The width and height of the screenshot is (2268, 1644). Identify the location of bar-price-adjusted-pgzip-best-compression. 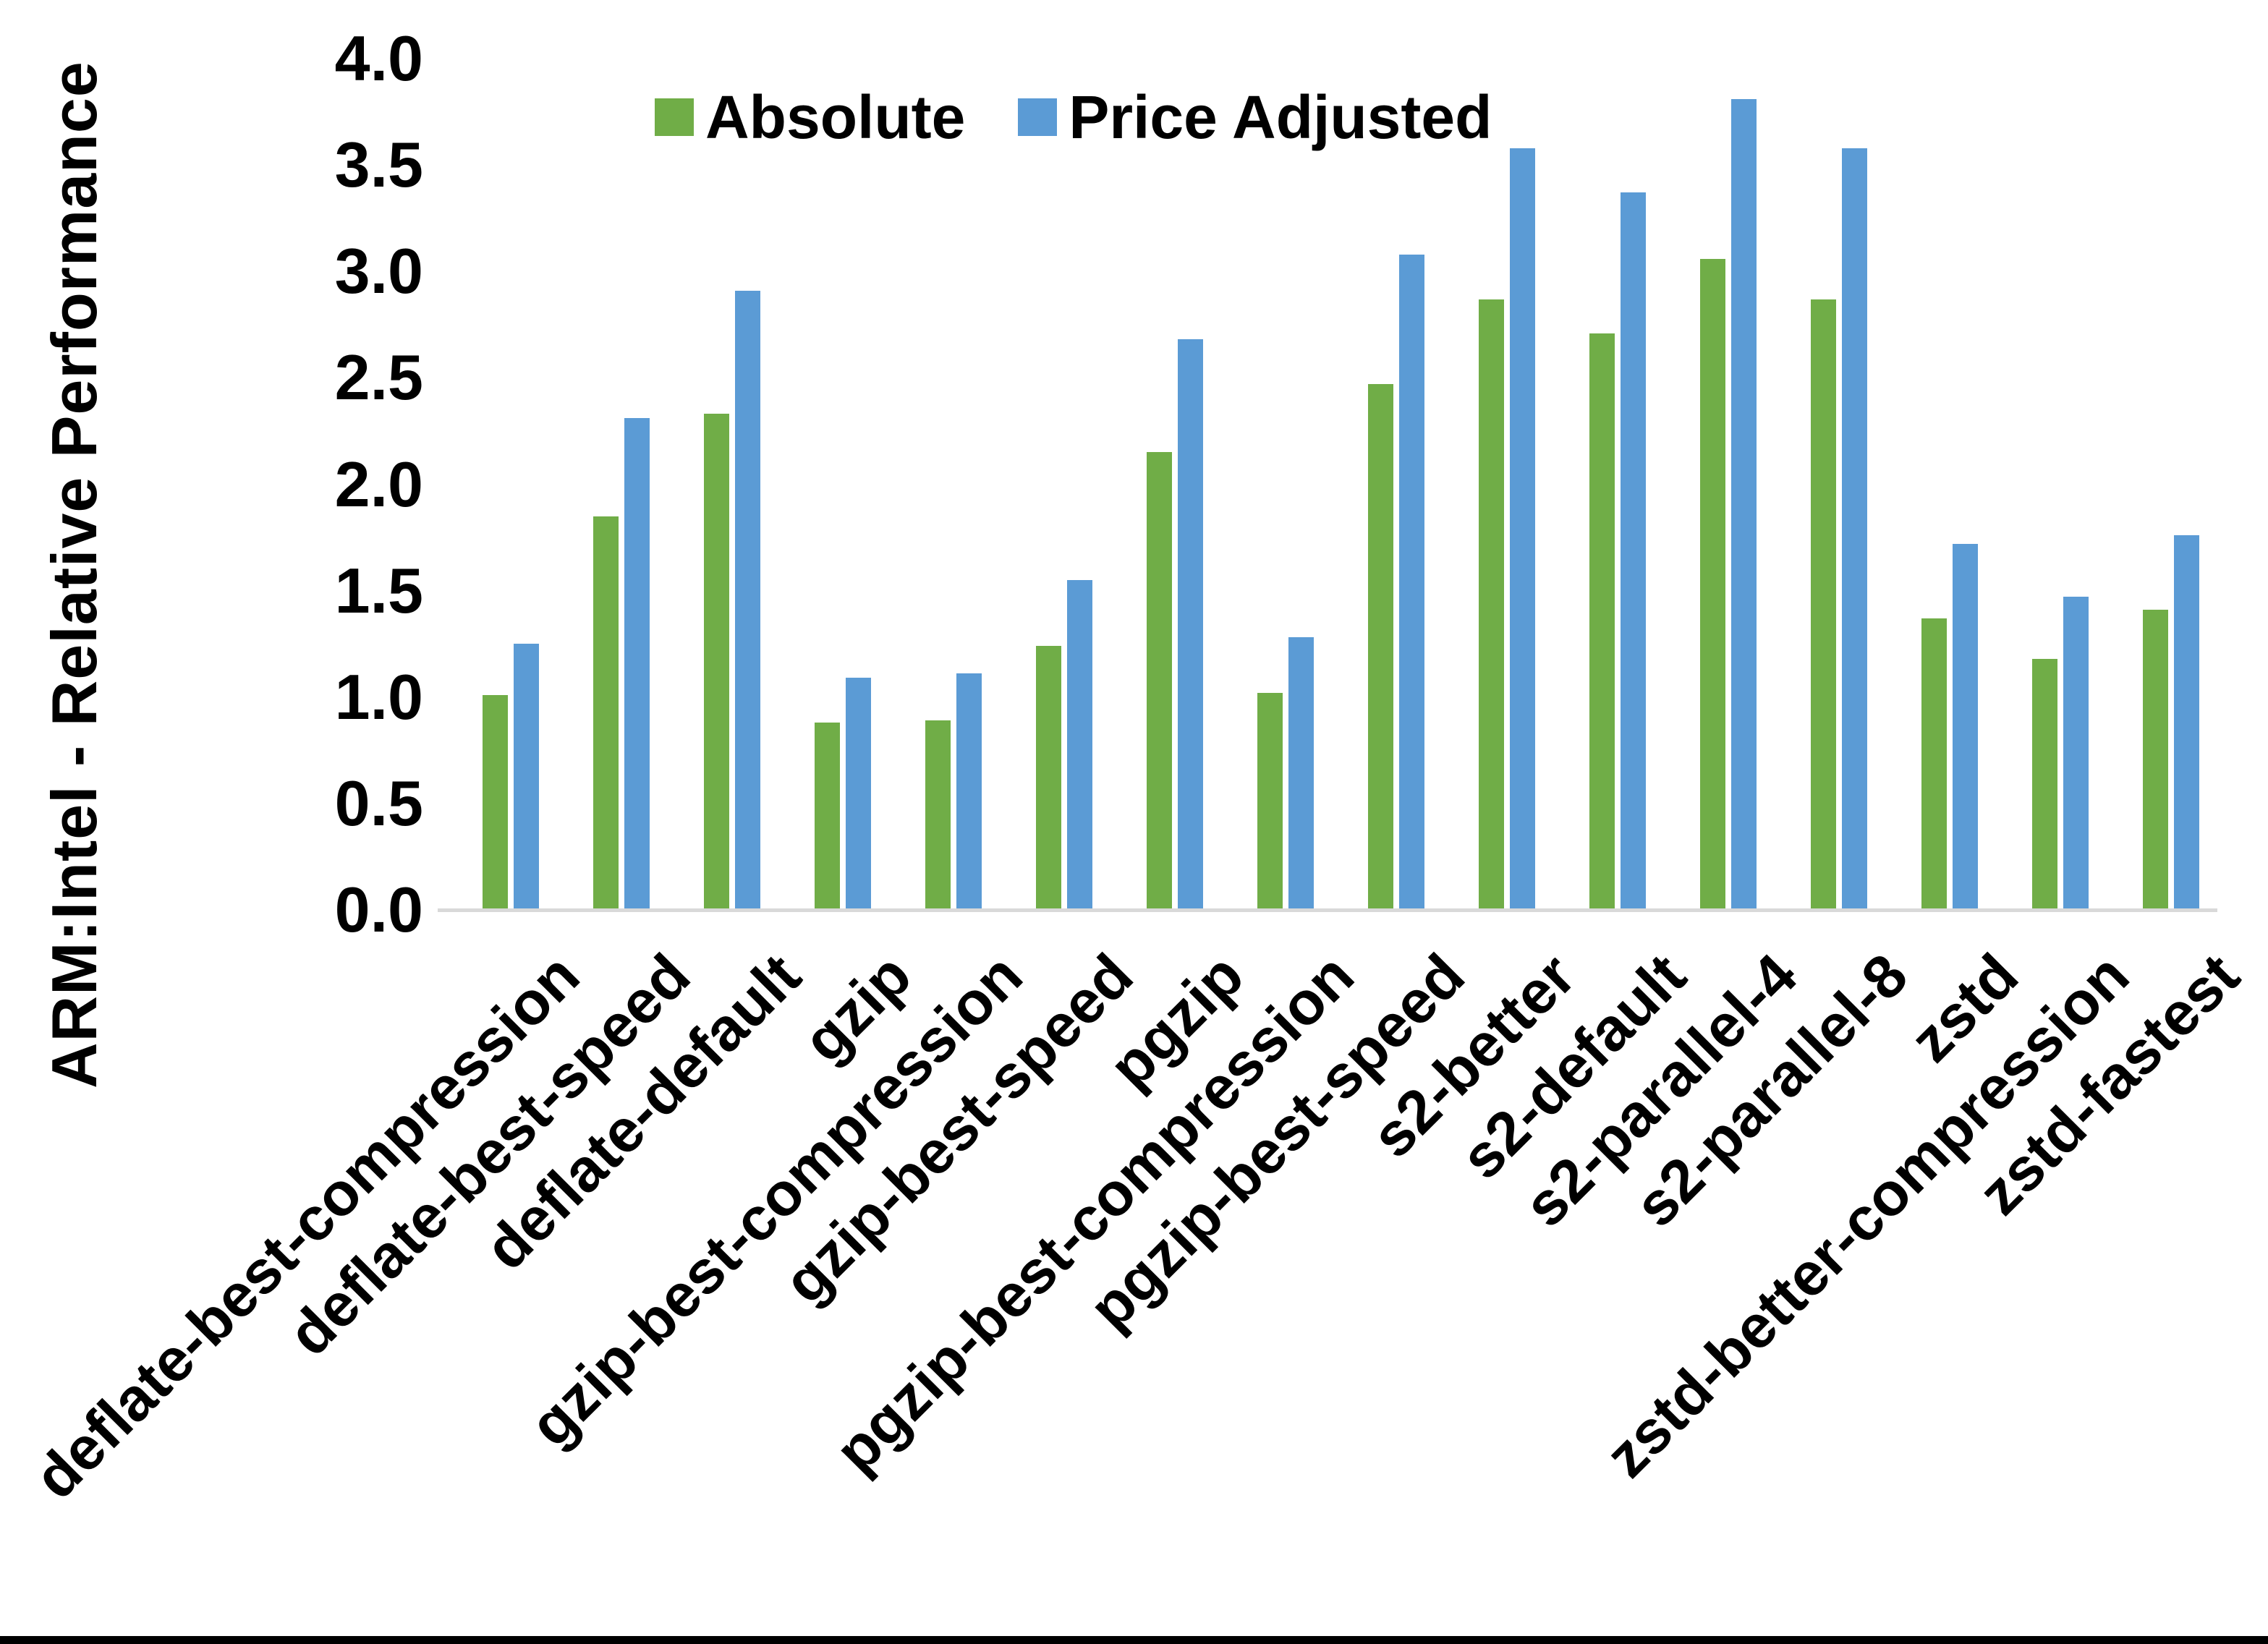
(1301, 773).